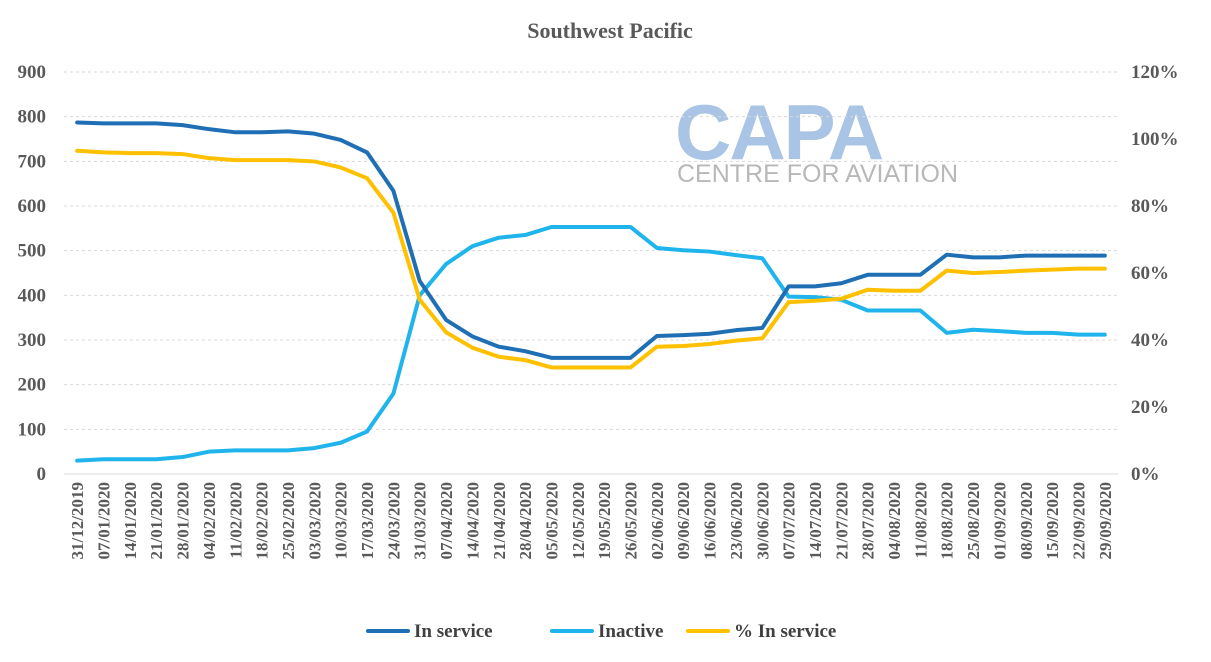 This screenshot has width=1211, height=662. Describe the element at coordinates (973, 520) in the screenshot. I see `x-axis-tick-label: 25/08/2020` at that location.